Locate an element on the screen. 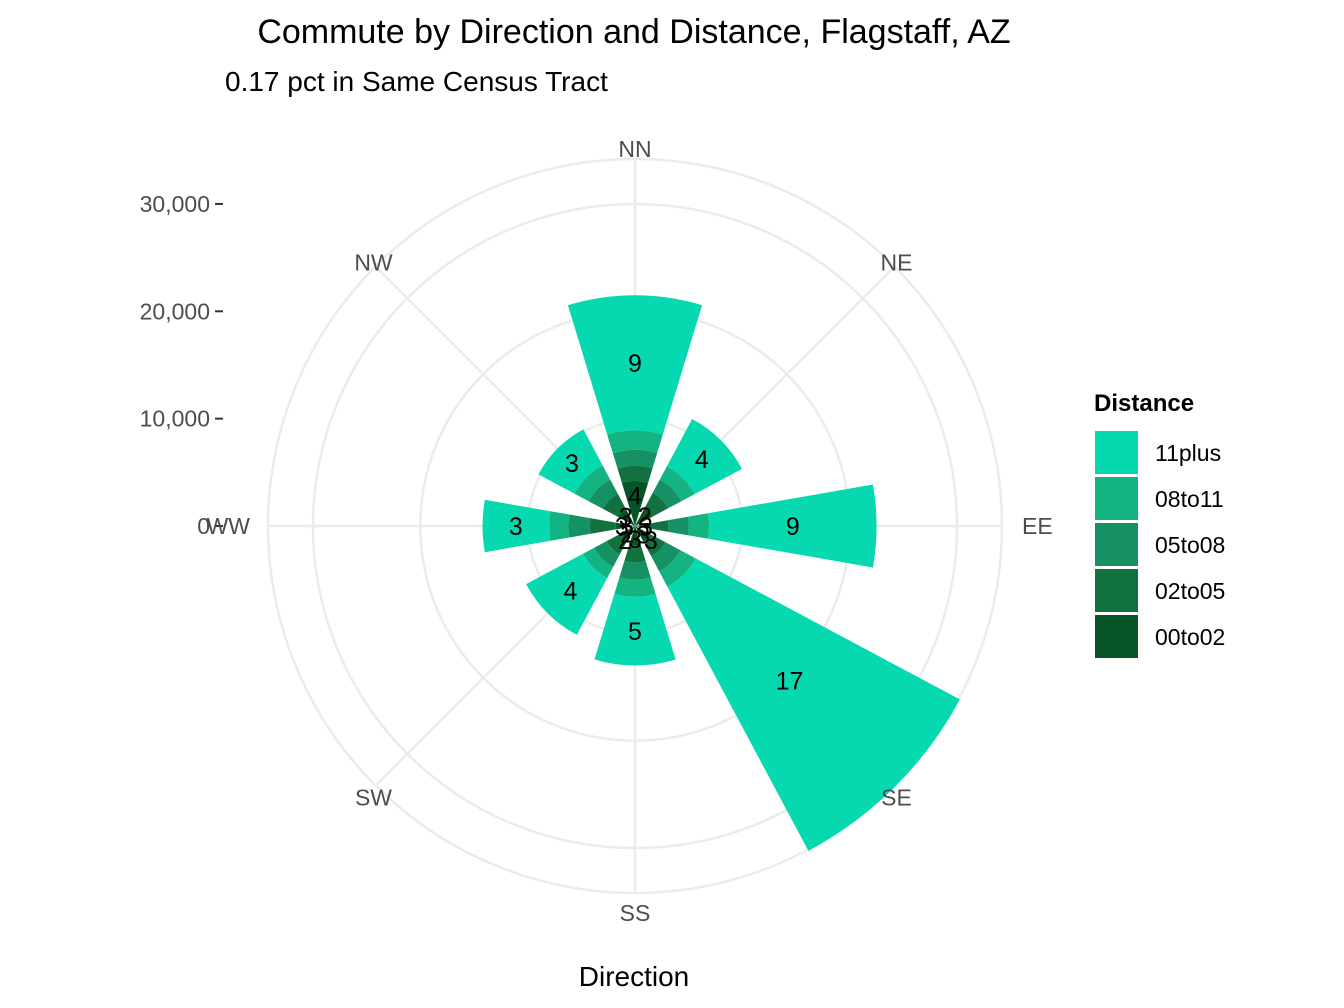 This screenshot has height=1008, width=1344. radial-tick-label: 10,000 is located at coordinates (175, 419).